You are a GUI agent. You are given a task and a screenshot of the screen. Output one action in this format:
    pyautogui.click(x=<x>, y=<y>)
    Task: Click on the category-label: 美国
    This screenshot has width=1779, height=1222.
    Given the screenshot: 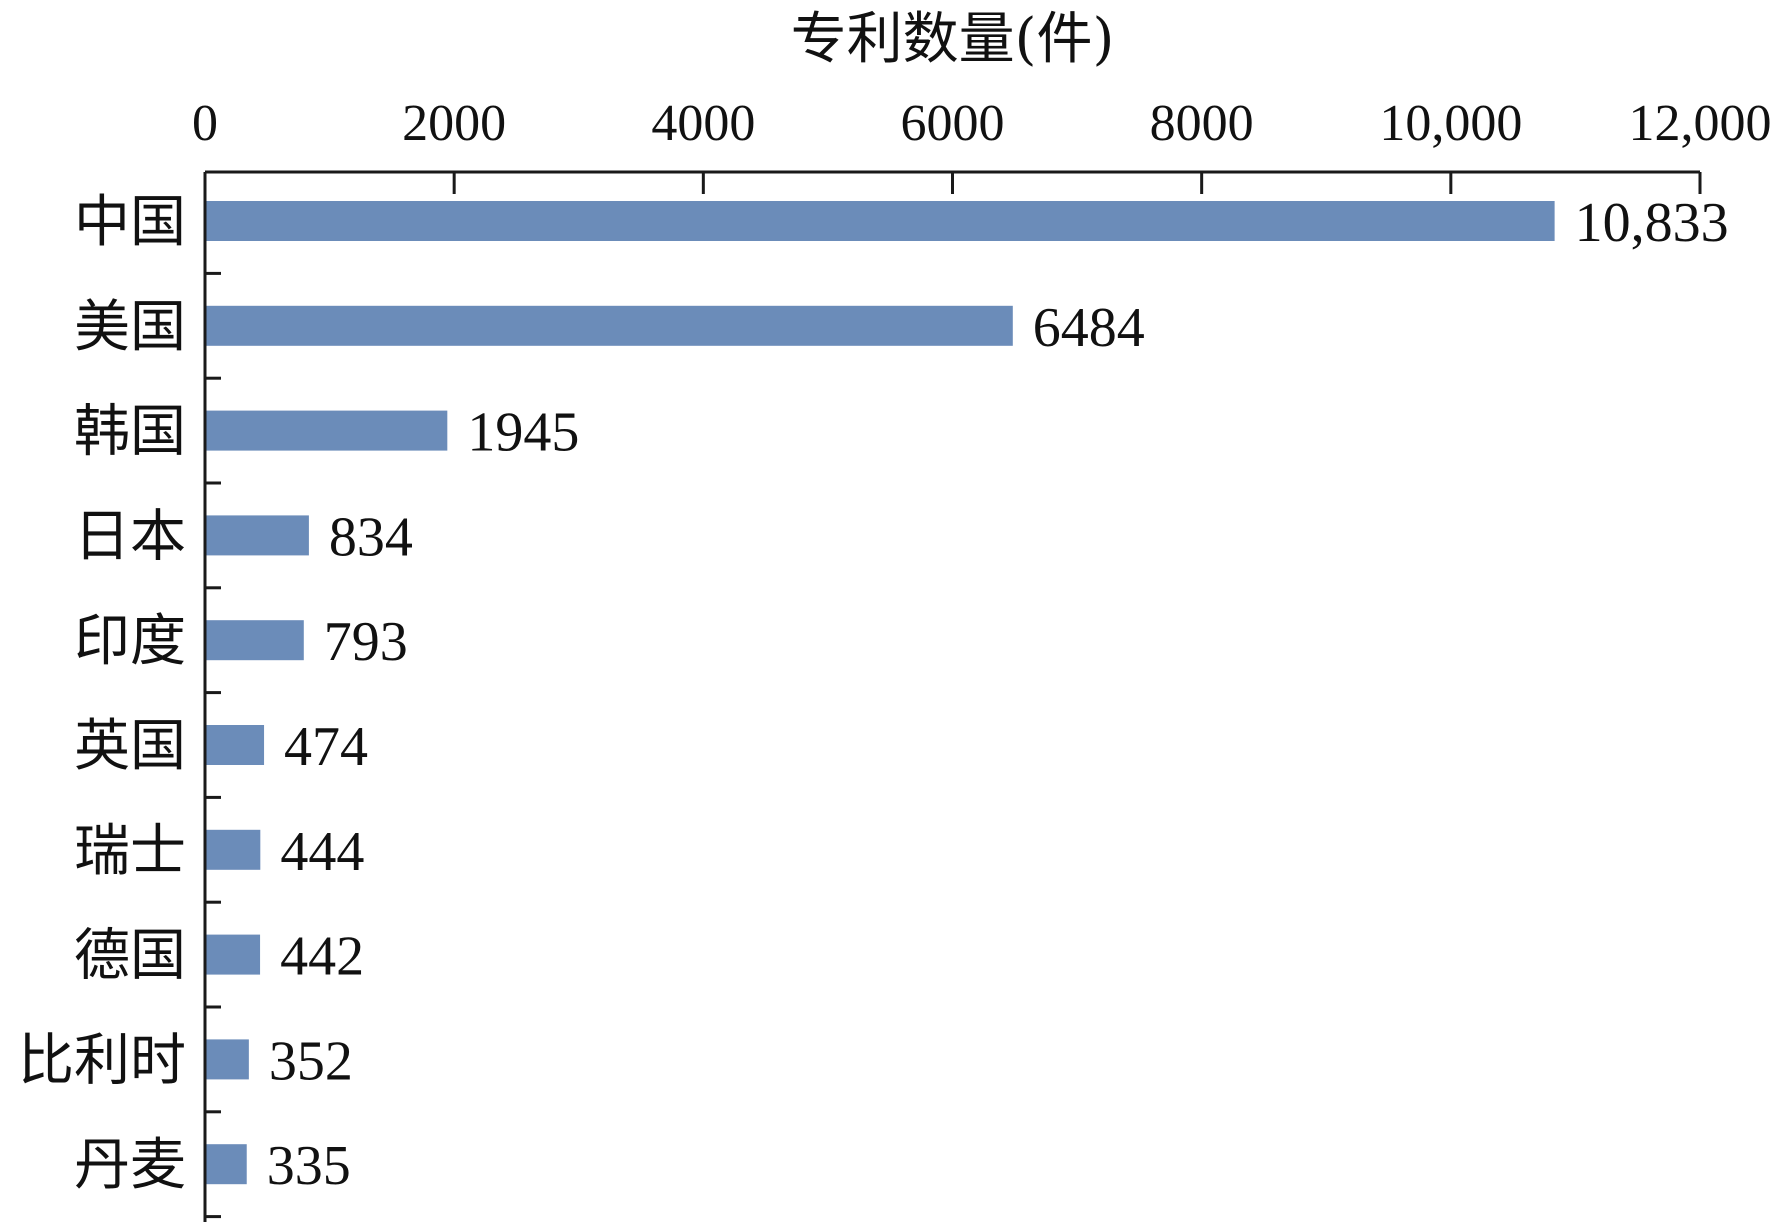 What is the action you would take?
    pyautogui.click(x=130, y=327)
    